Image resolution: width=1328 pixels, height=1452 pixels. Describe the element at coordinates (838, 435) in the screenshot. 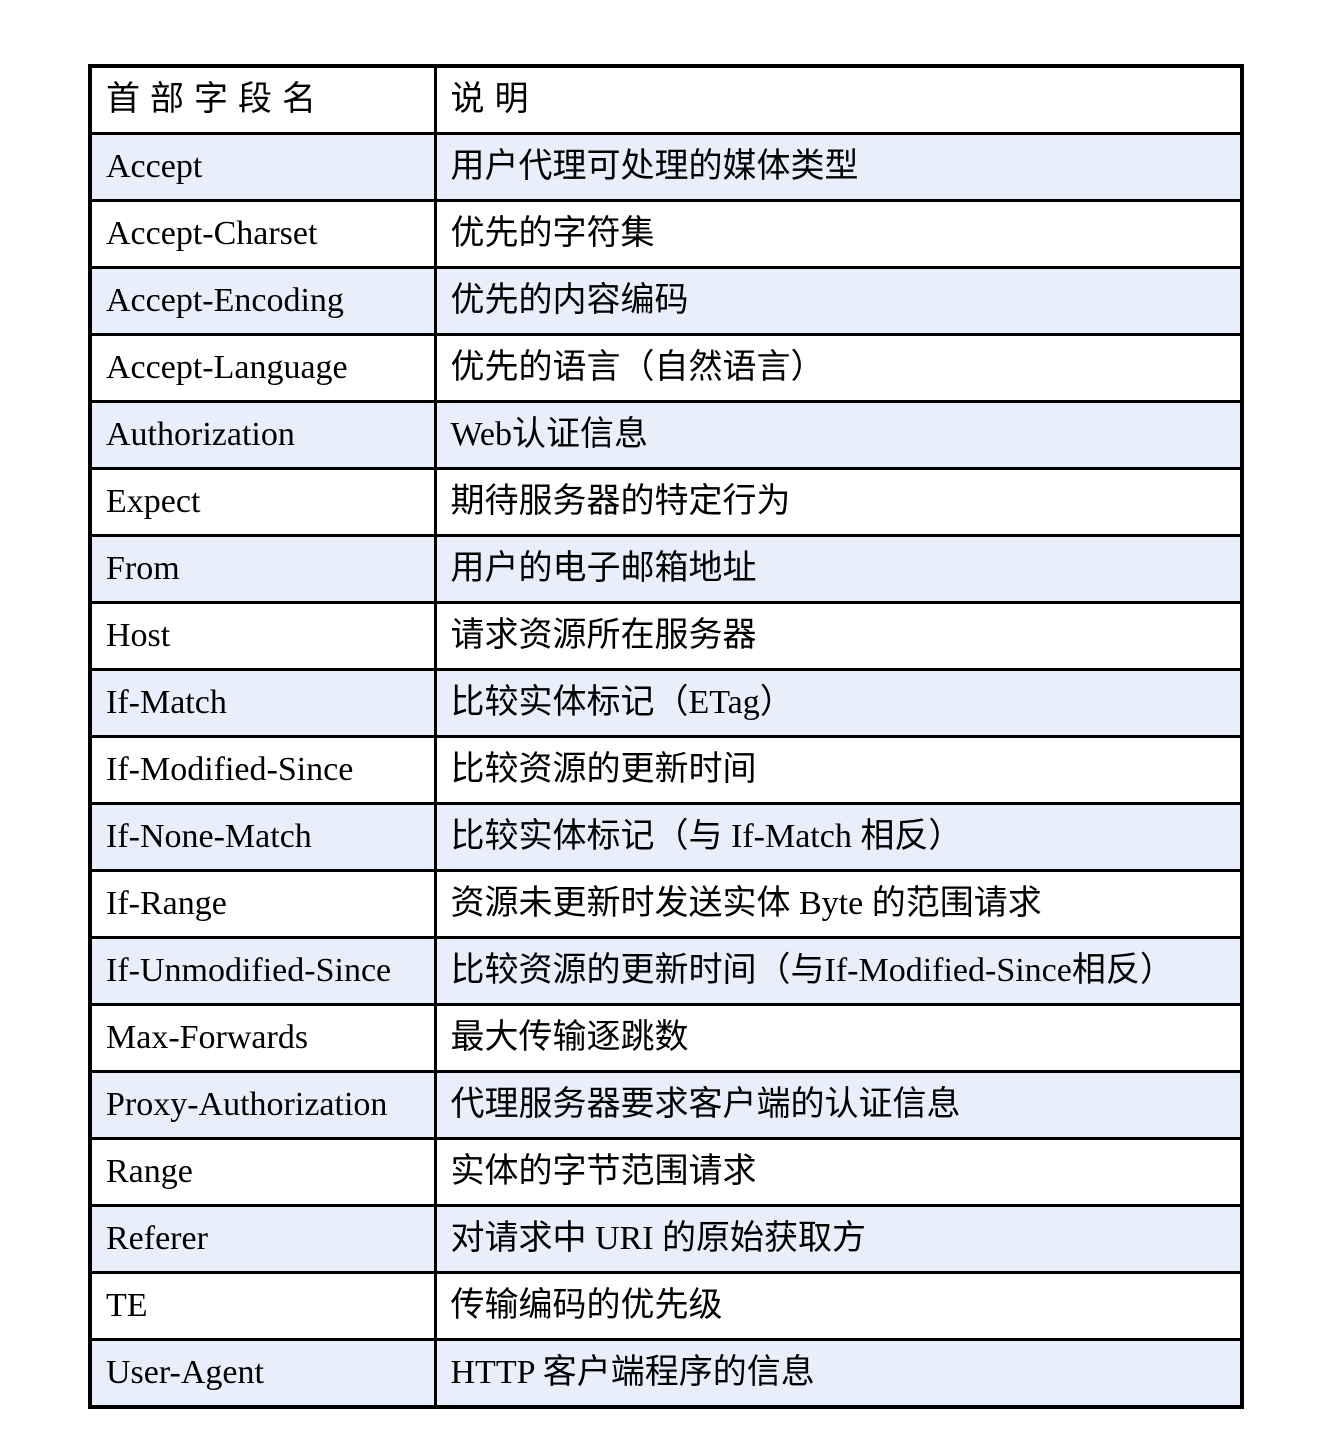

I see `description-cell: Web认证信息` at that location.